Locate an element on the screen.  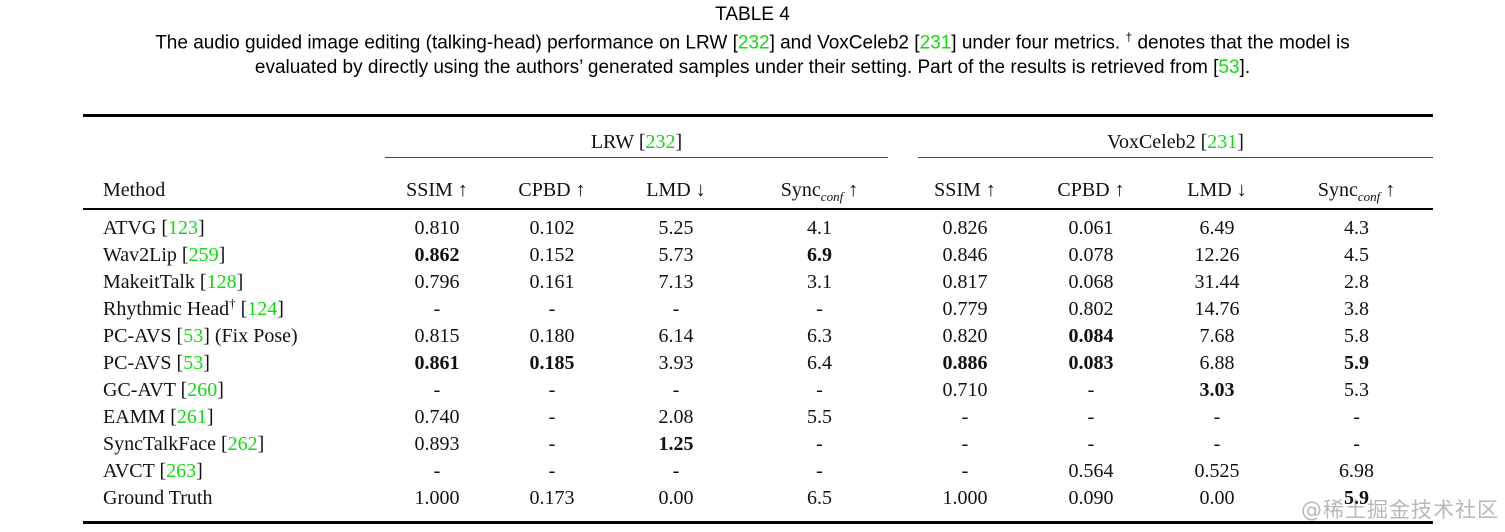
value-cell: 0.826 is located at coordinates (965, 228).